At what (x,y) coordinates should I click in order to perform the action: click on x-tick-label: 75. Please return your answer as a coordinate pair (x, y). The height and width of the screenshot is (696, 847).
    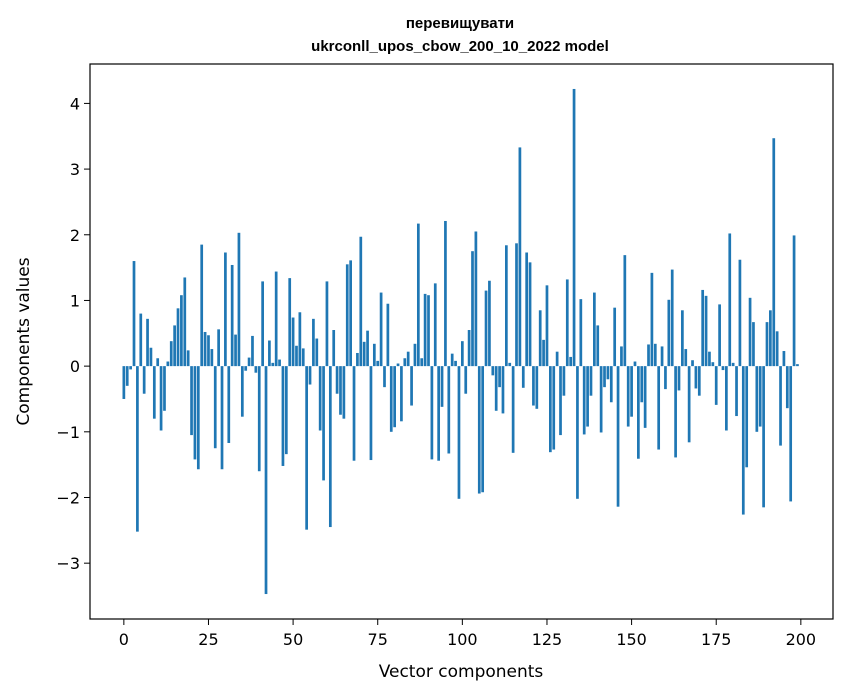
    Looking at the image, I should click on (378, 639).